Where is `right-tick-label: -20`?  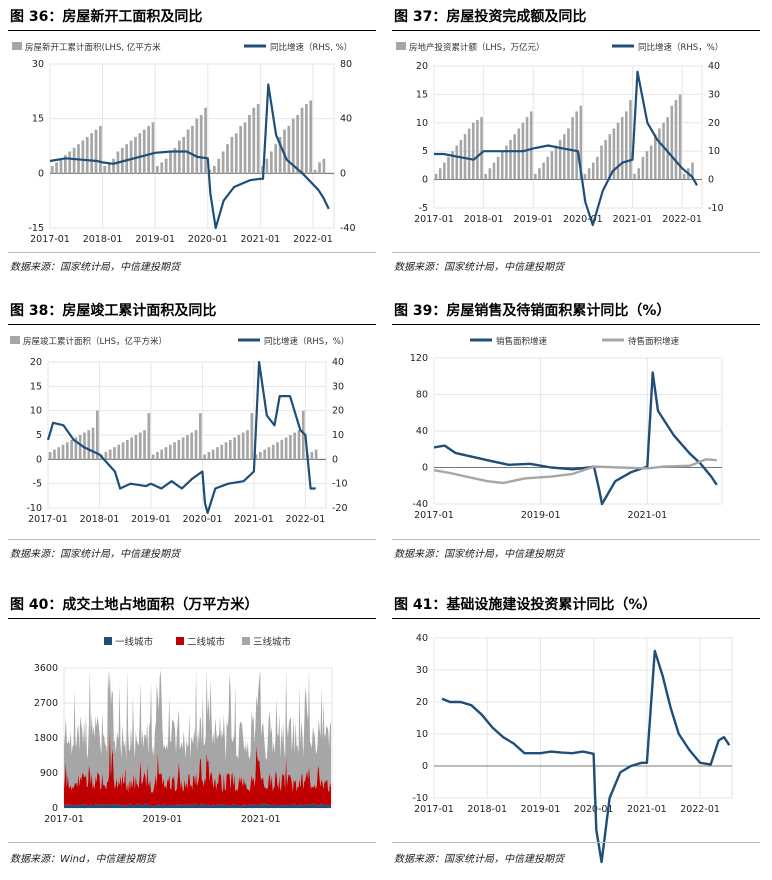
right-tick-label: -20 is located at coordinates (340, 508).